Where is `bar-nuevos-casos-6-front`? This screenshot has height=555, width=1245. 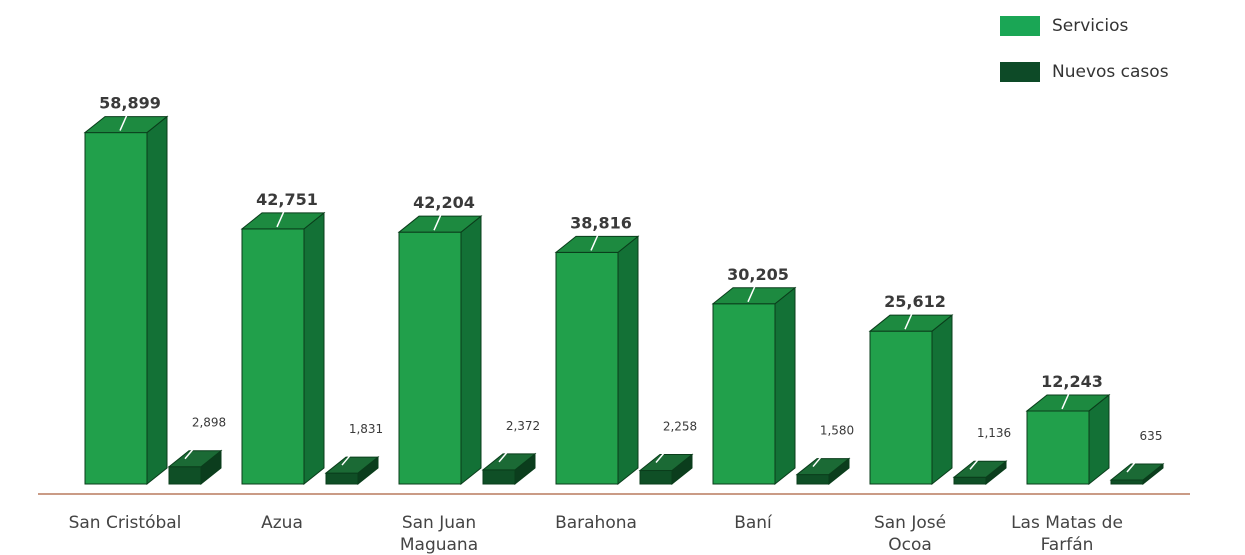
bar-nuevos-casos-6-front is located at coordinates (1127, 482).